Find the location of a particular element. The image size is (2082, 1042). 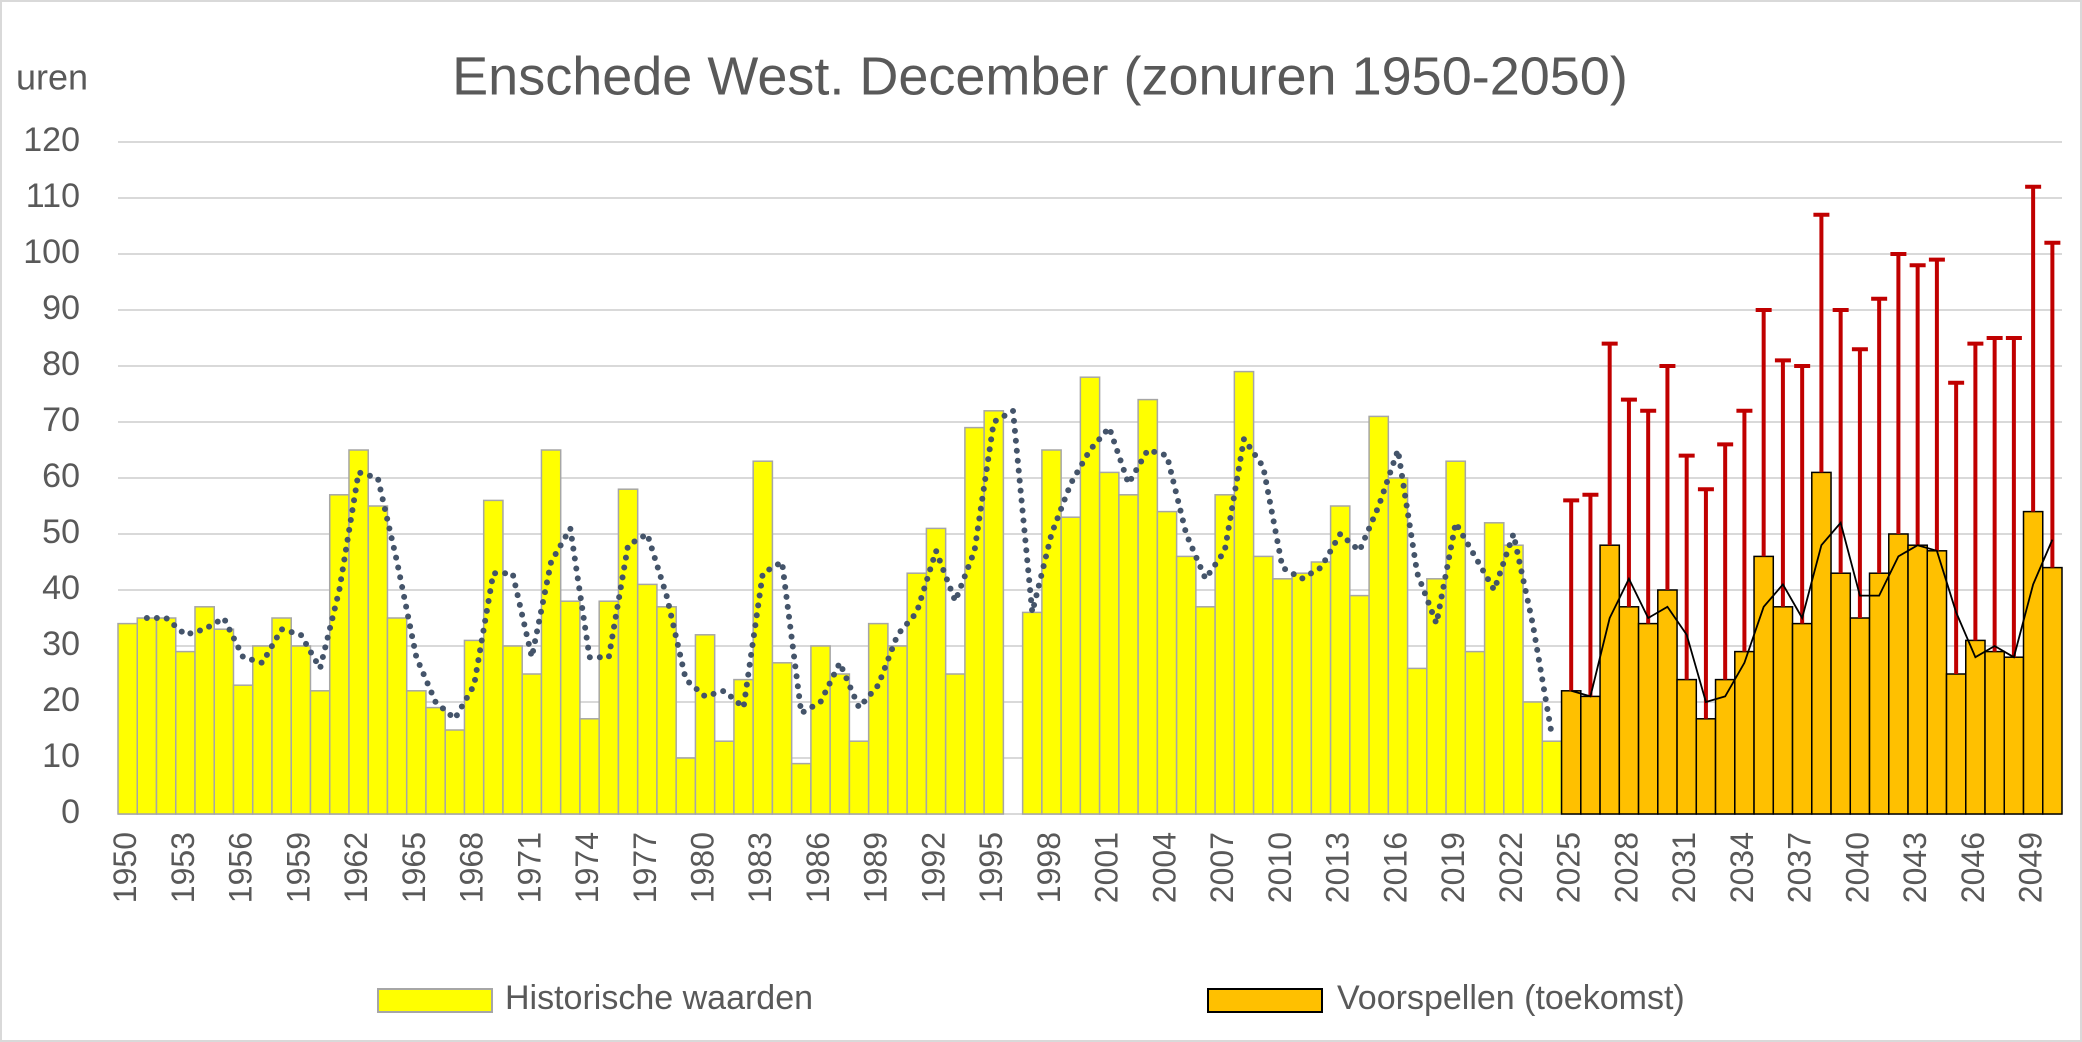

x-tick-label: 2043 is located at coordinates (1915, 867).